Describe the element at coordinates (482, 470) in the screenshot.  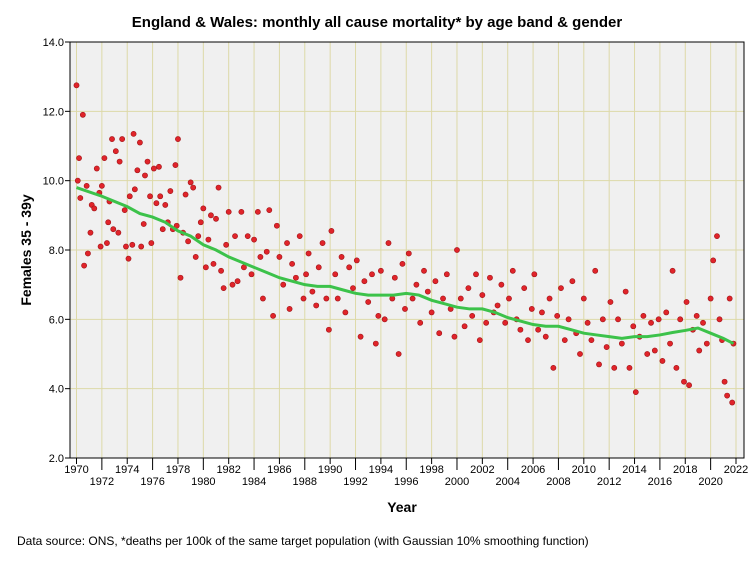
I see `x-tick-label: 2002` at that location.